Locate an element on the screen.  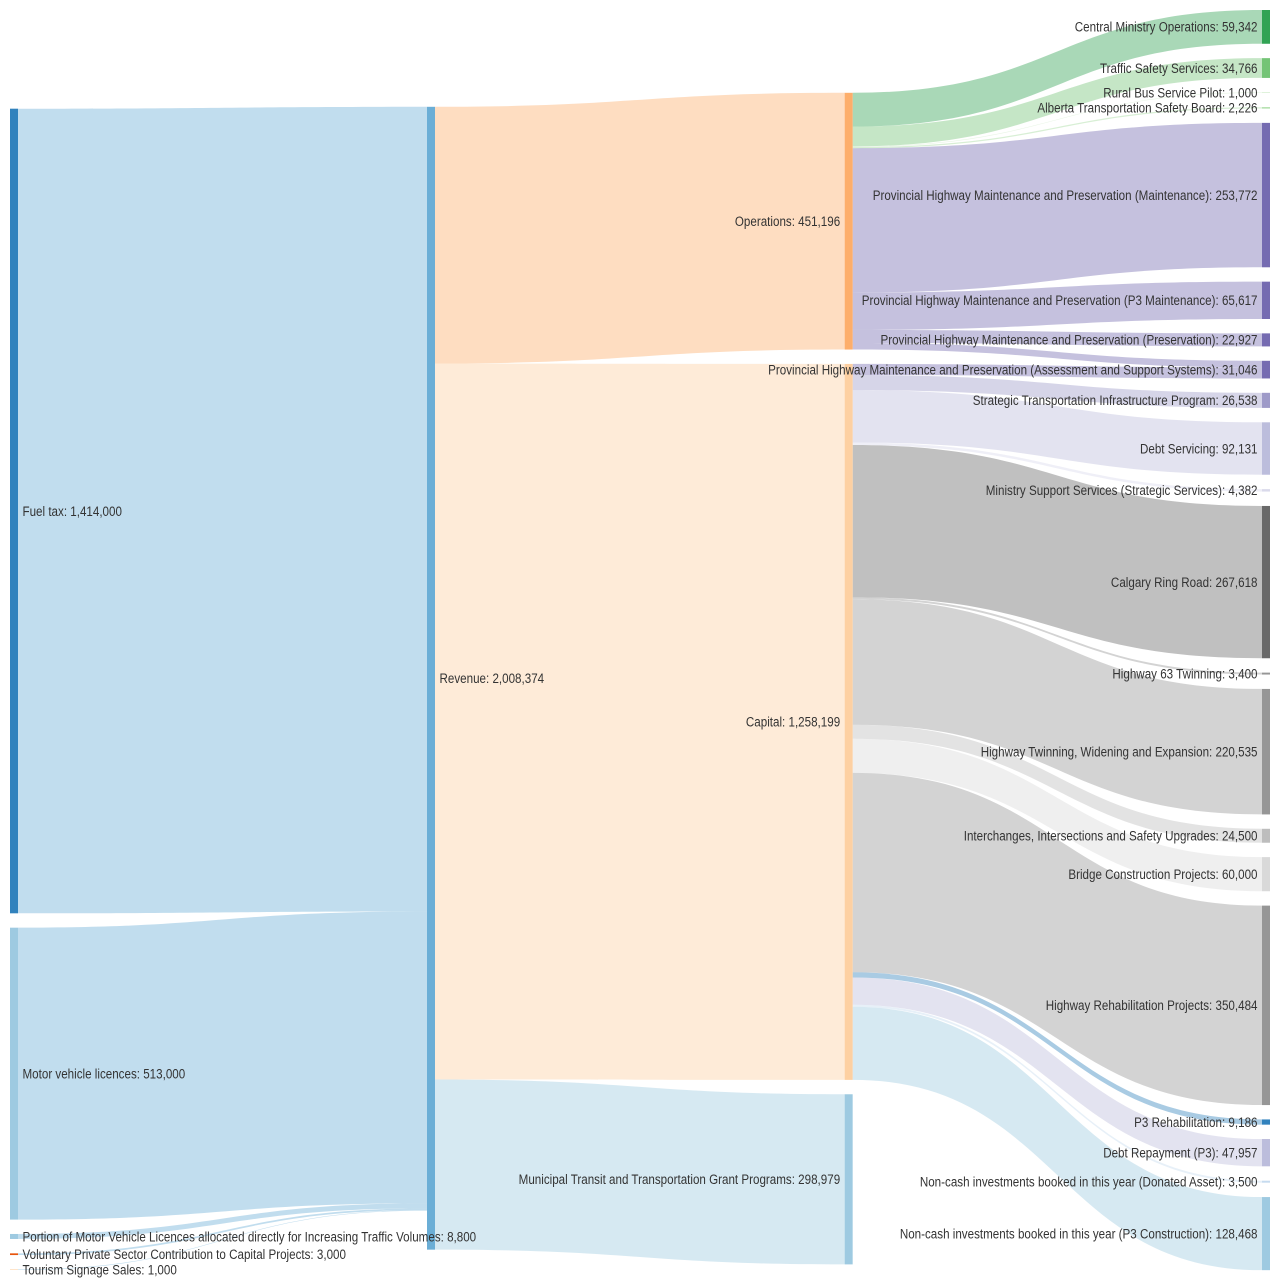
svg-text: Calgary Ring Road: 267,618 is located at coordinates (1184, 582).